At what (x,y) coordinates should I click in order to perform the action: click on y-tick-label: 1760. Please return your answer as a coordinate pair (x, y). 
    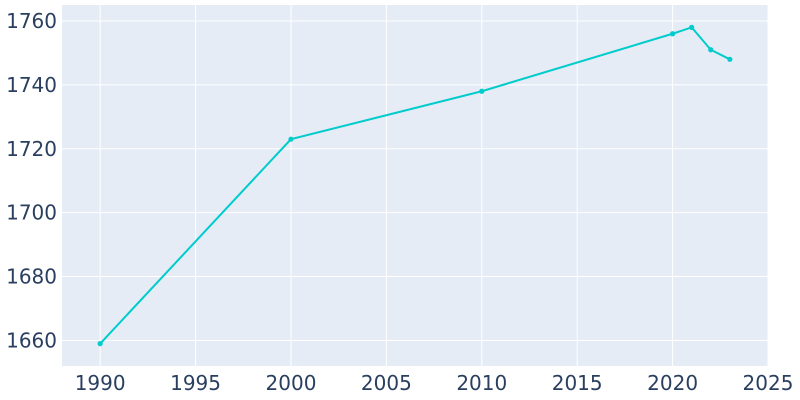
    Looking at the image, I should click on (31, 21).